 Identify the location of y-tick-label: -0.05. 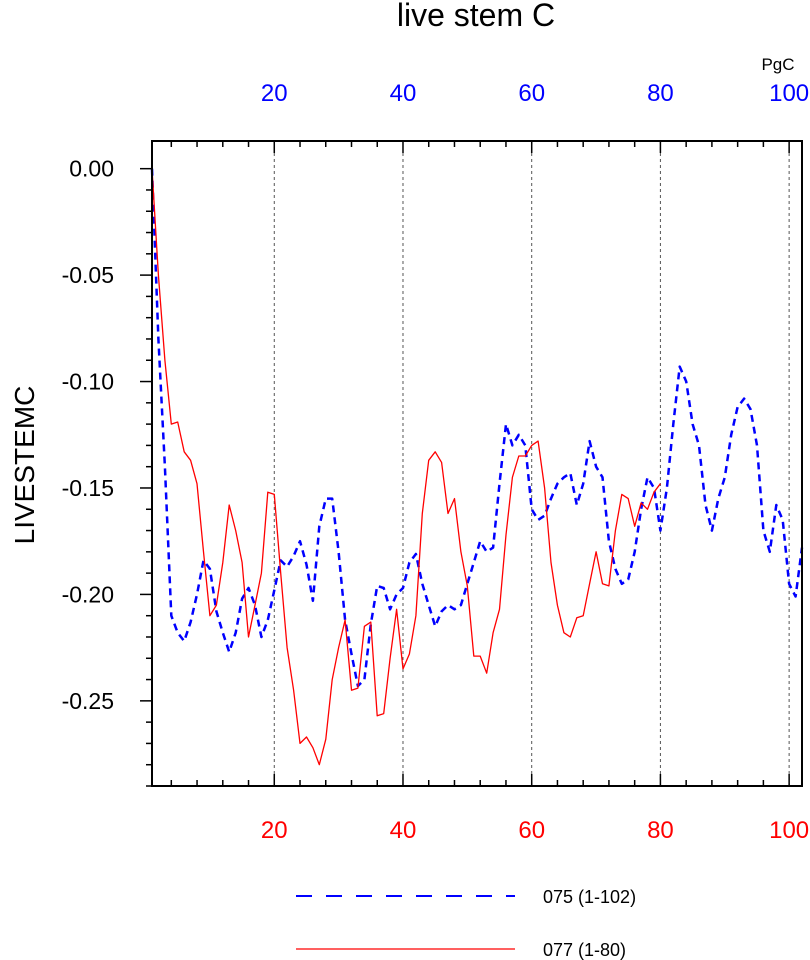
(88, 275).